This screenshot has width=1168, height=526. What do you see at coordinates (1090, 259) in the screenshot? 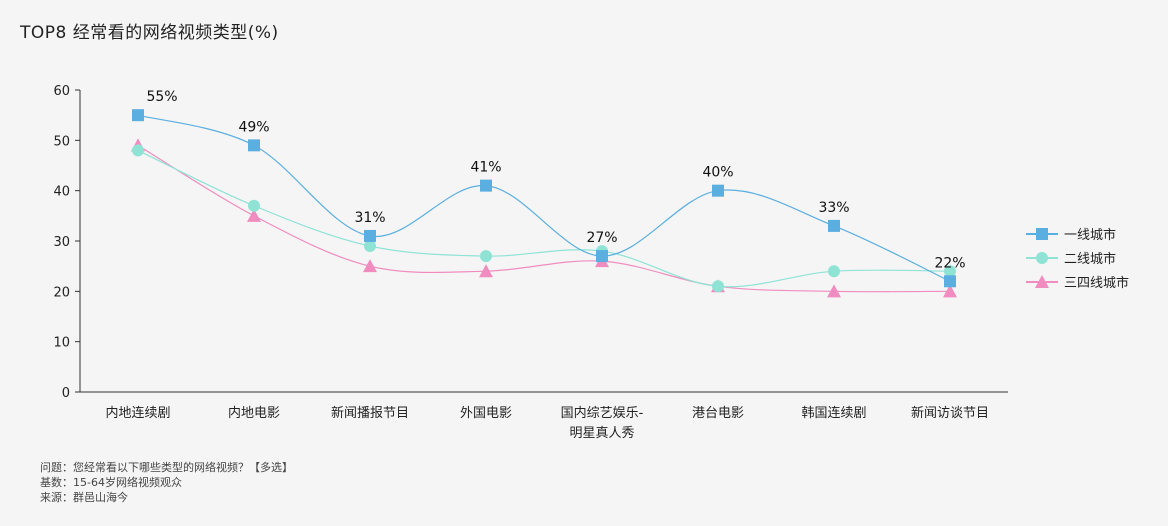
I see `legend-label: 二线城市` at bounding box center [1090, 259].